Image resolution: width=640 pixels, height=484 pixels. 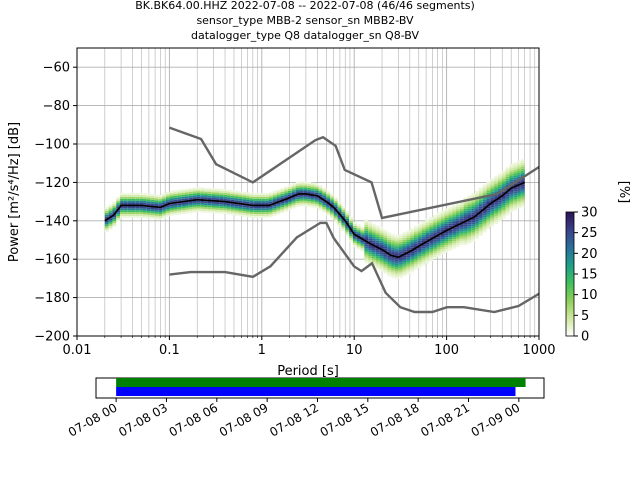 What do you see at coordinates (321, 387) in the screenshot?
I see `timeline-bars` at bounding box center [321, 387].